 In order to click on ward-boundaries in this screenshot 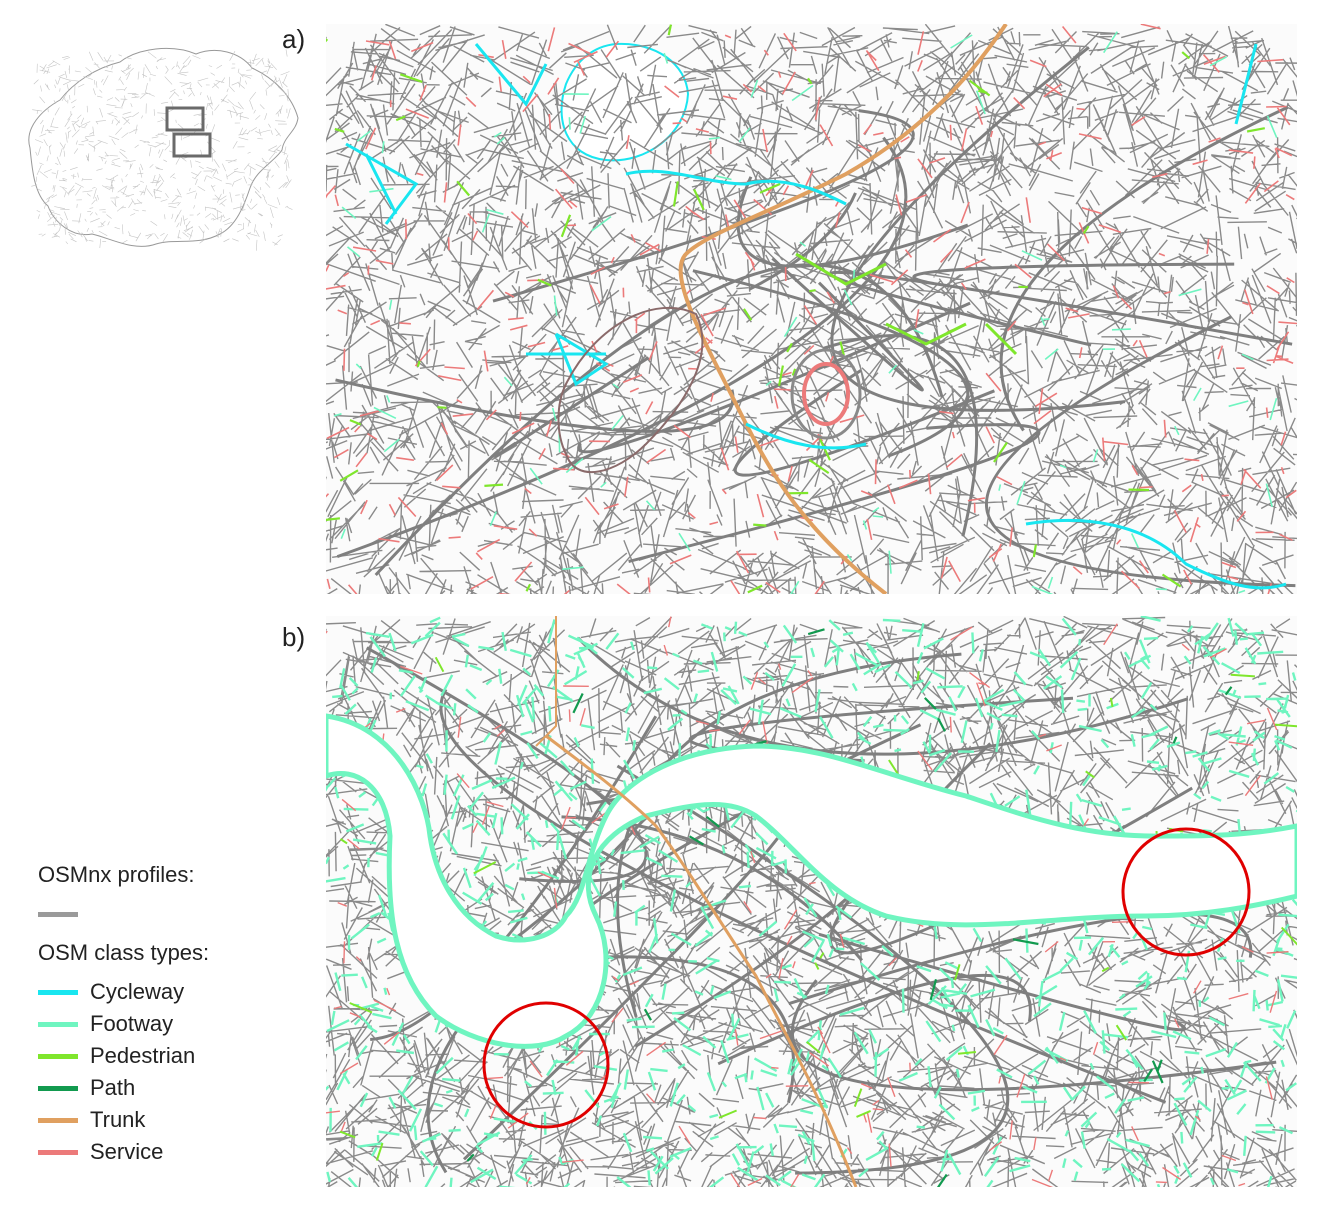, I will do `click(162, 150)`.